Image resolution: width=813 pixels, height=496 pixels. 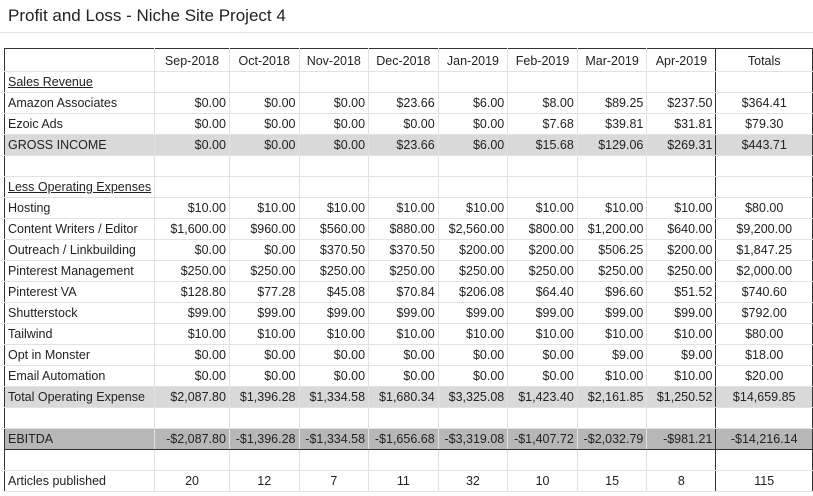 What do you see at coordinates (542, 376) in the screenshot?
I see `cell-feb-2019: $0.00` at bounding box center [542, 376].